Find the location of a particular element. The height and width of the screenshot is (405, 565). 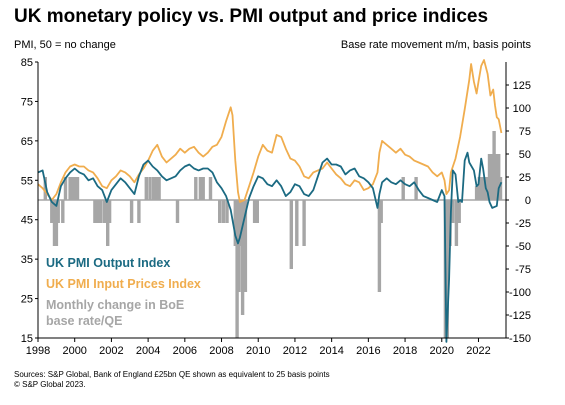

right-tick-label: 25 is located at coordinates (525, 178).